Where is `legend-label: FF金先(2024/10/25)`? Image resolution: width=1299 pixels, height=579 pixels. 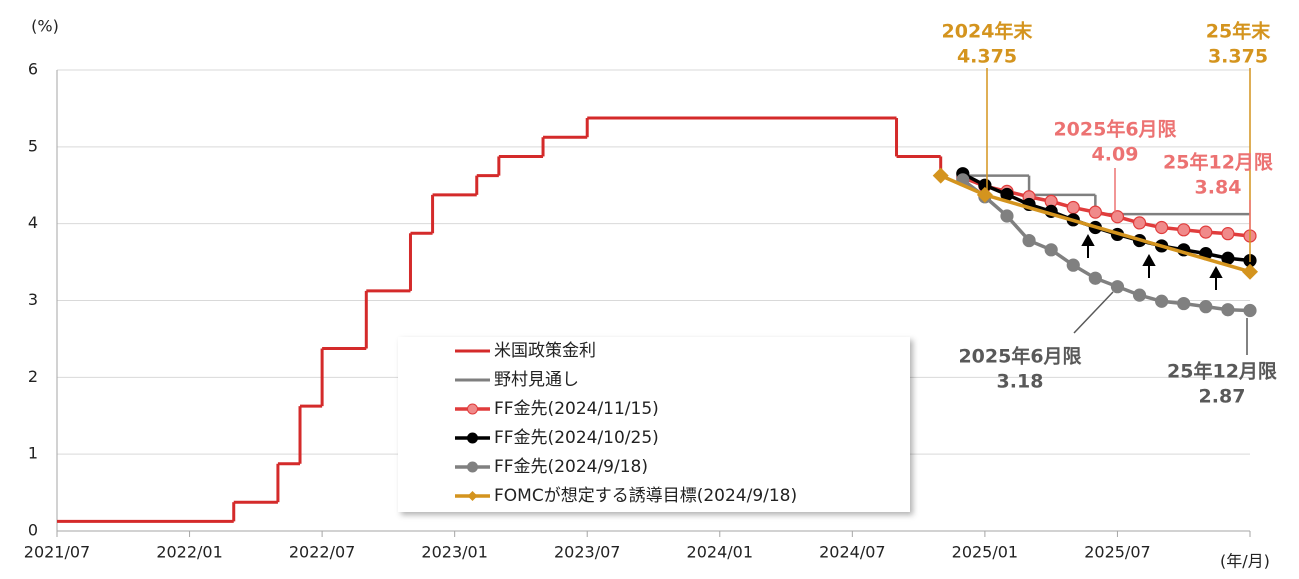 legend-label: FF金先(2024/10/25) is located at coordinates (576, 438).